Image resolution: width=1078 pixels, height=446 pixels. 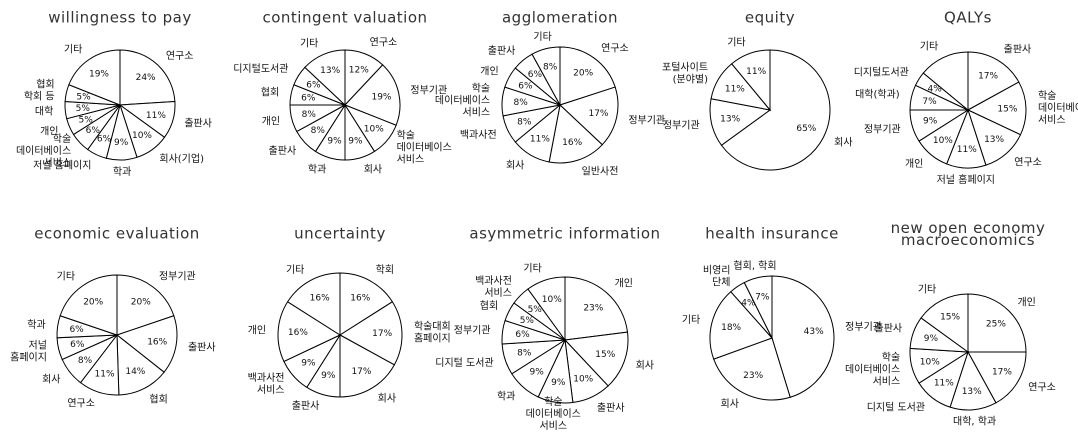 What do you see at coordinates (877, 95) in the screenshot?
I see `slice-label: 대학(학과)` at bounding box center [877, 95].